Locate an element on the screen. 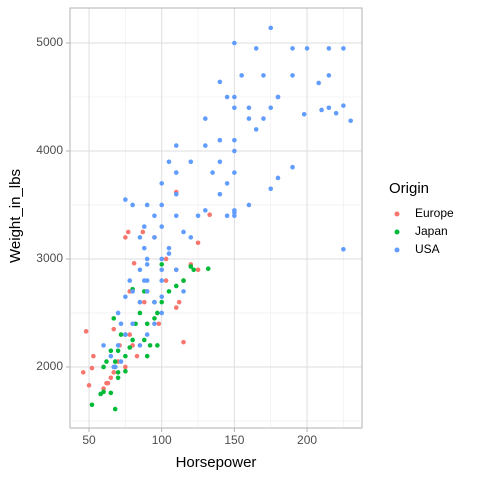 The height and width of the screenshot is (480, 480). x-tick-label: 50 is located at coordinates (89, 440).